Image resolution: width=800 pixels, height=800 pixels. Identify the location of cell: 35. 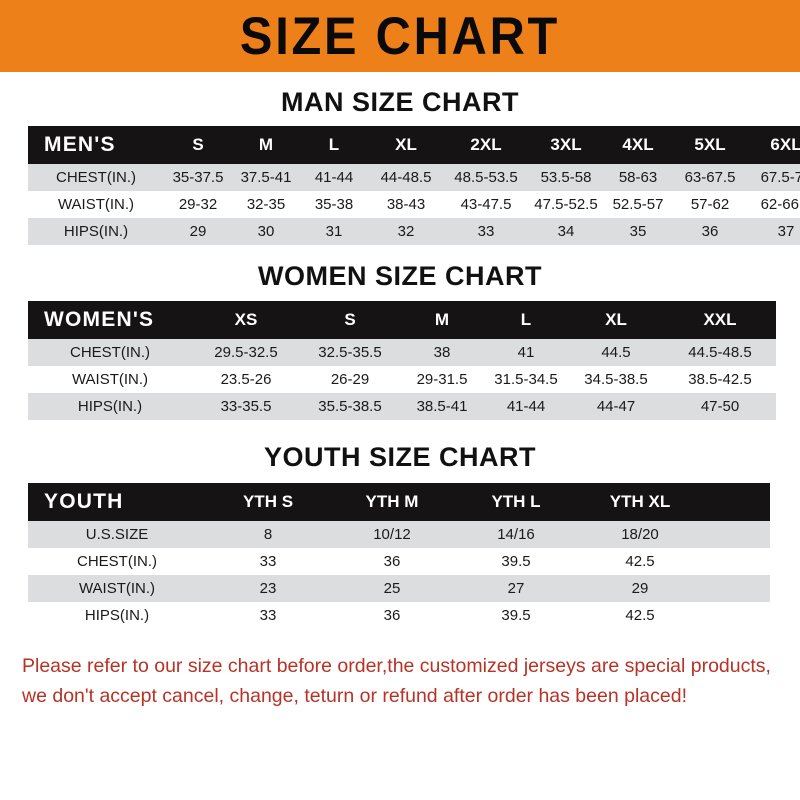
(638, 231).